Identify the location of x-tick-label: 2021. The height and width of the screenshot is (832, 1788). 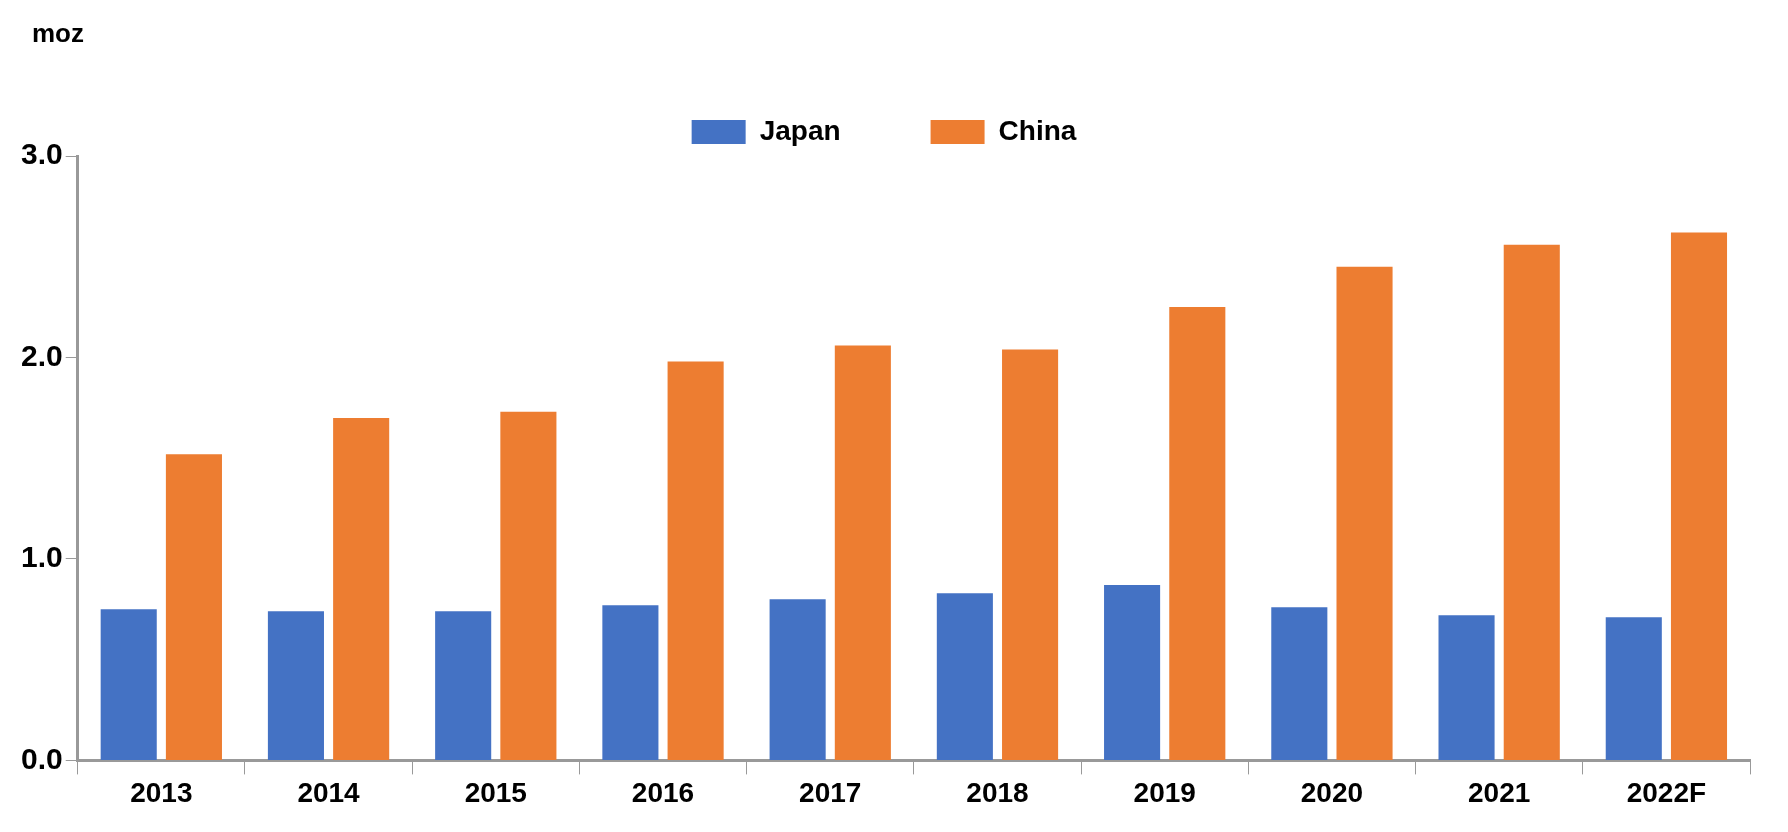
(1499, 792).